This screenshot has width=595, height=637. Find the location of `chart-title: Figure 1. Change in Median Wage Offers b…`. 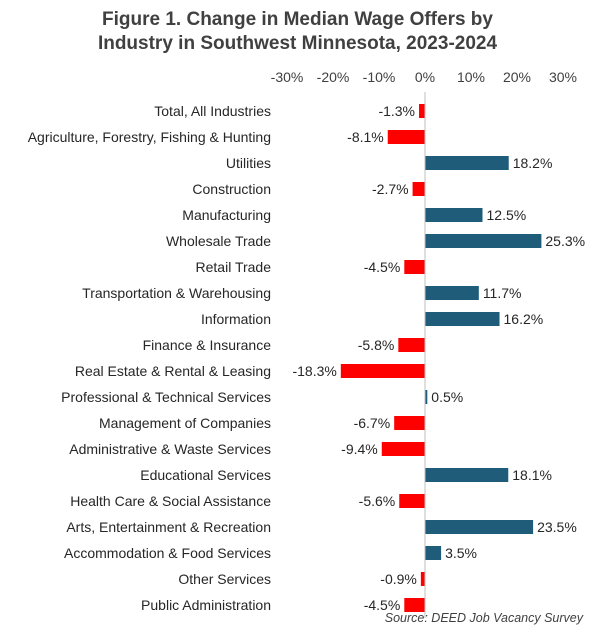

chart-title: Figure 1. Change in Median Wage Offers b… is located at coordinates (297, 32).